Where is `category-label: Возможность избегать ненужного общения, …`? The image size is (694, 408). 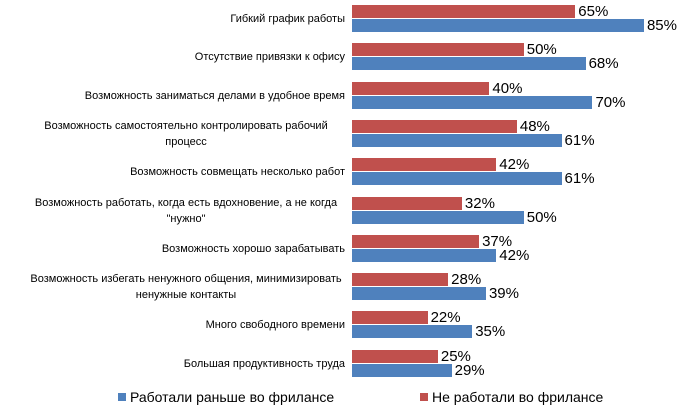
category-label: Возможность избегать ненужного общения, … is located at coordinates (182, 287).